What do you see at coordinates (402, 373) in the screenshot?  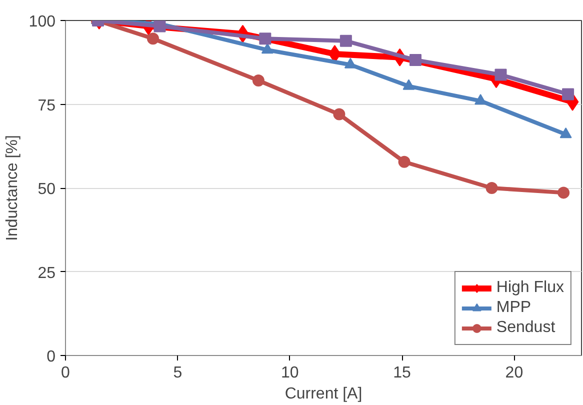 I see `x-tick-label: 15` at bounding box center [402, 373].